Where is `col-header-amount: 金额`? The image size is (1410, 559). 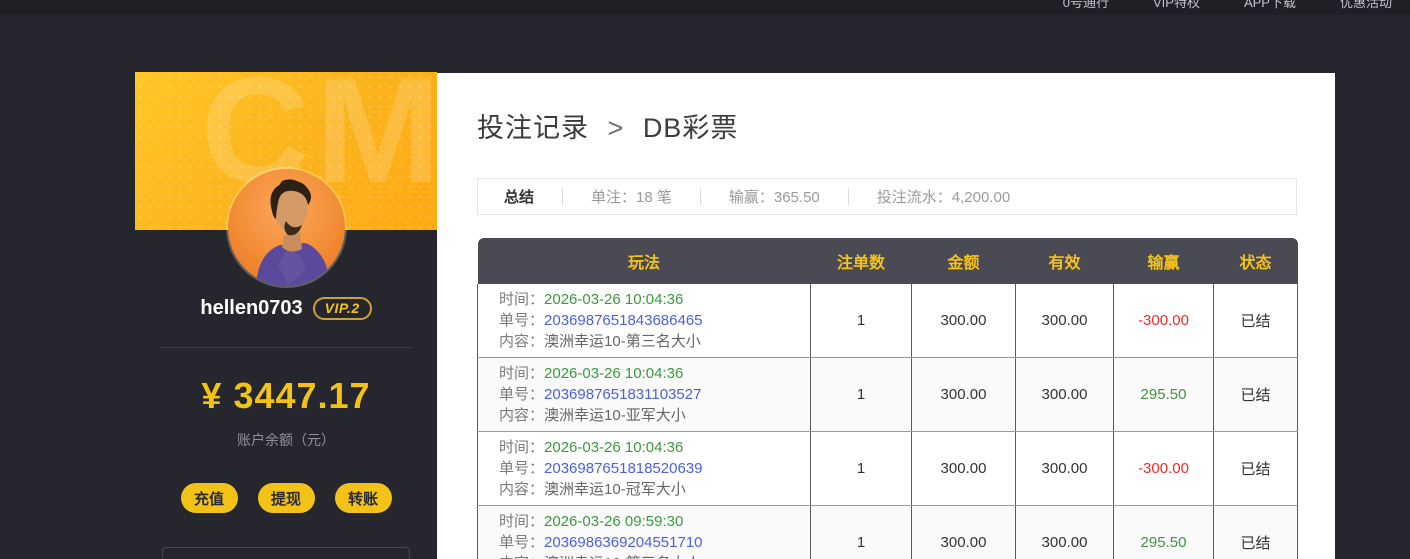
col-header-amount: 金额 is located at coordinates (963, 261).